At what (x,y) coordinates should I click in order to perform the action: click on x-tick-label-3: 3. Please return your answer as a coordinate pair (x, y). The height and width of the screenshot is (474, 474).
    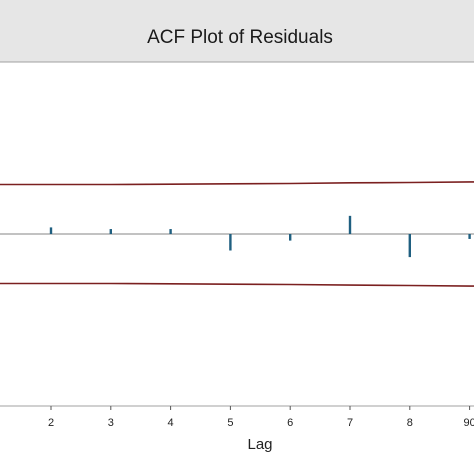
    Looking at the image, I should click on (111, 423).